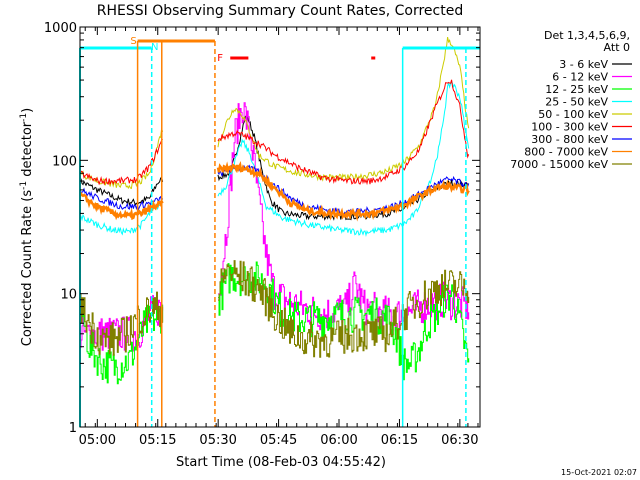 This screenshot has width=640, height=480. Describe the element at coordinates (583, 64) in the screenshot. I see `legend-label: 3 - 6 keV` at that location.